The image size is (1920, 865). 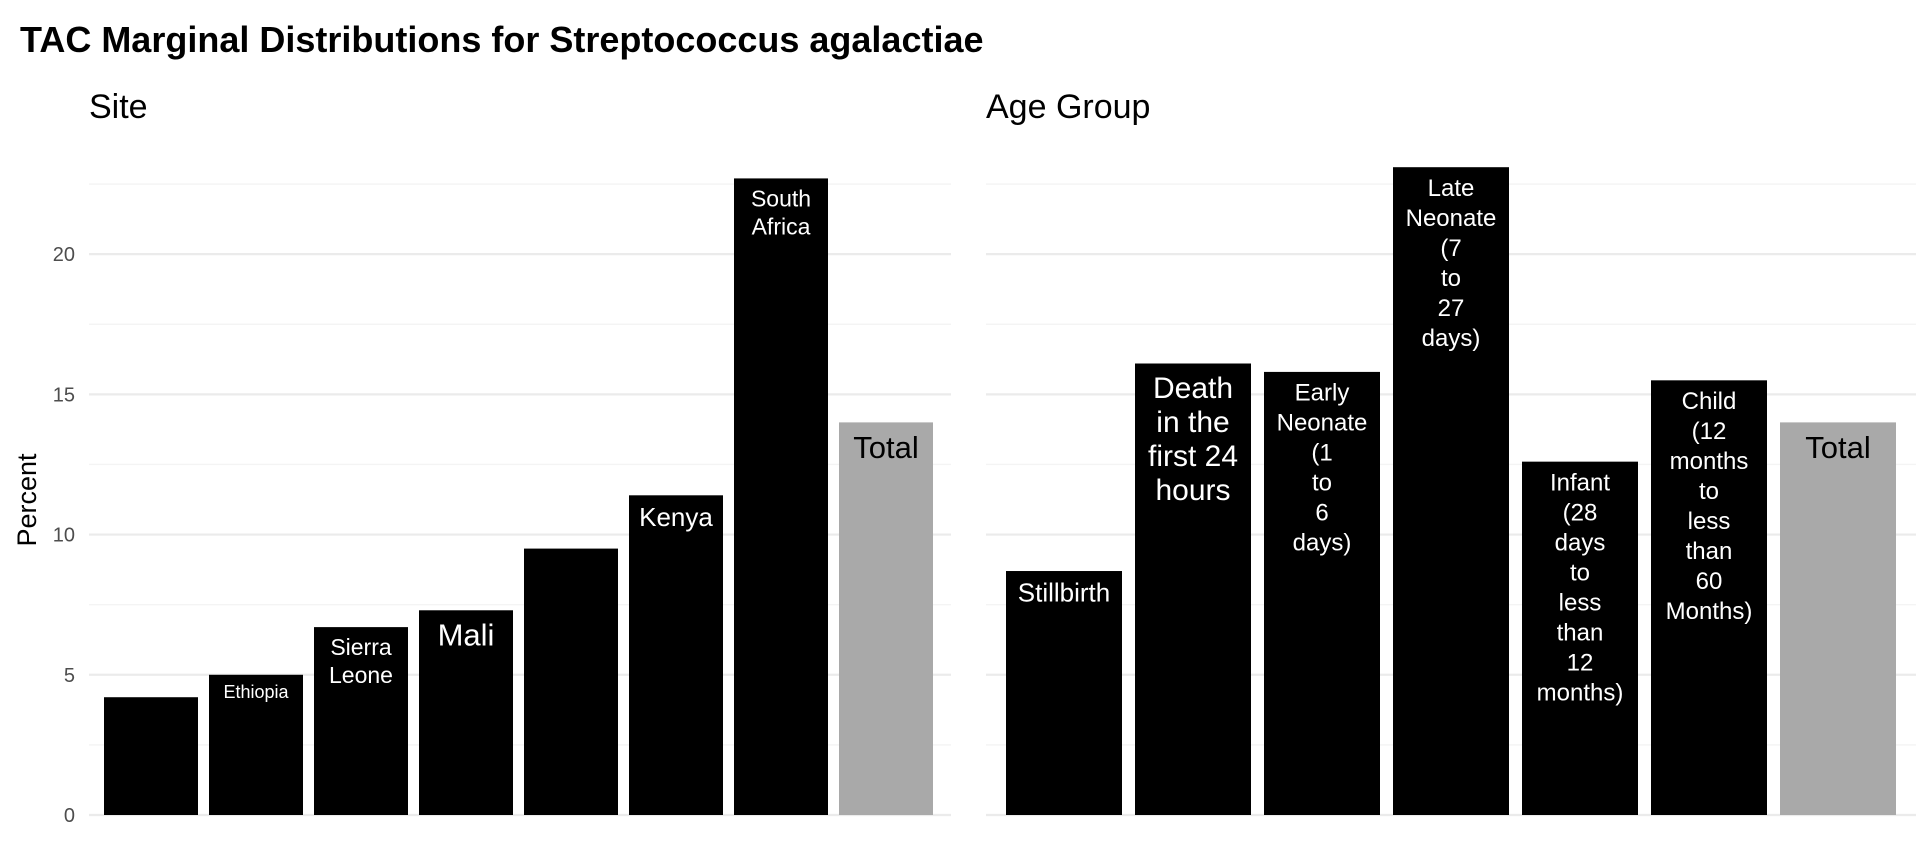 What do you see at coordinates (1580, 587) in the screenshot?
I see `bar-label: Infant (28 days to less than 12 months)` at bounding box center [1580, 587].